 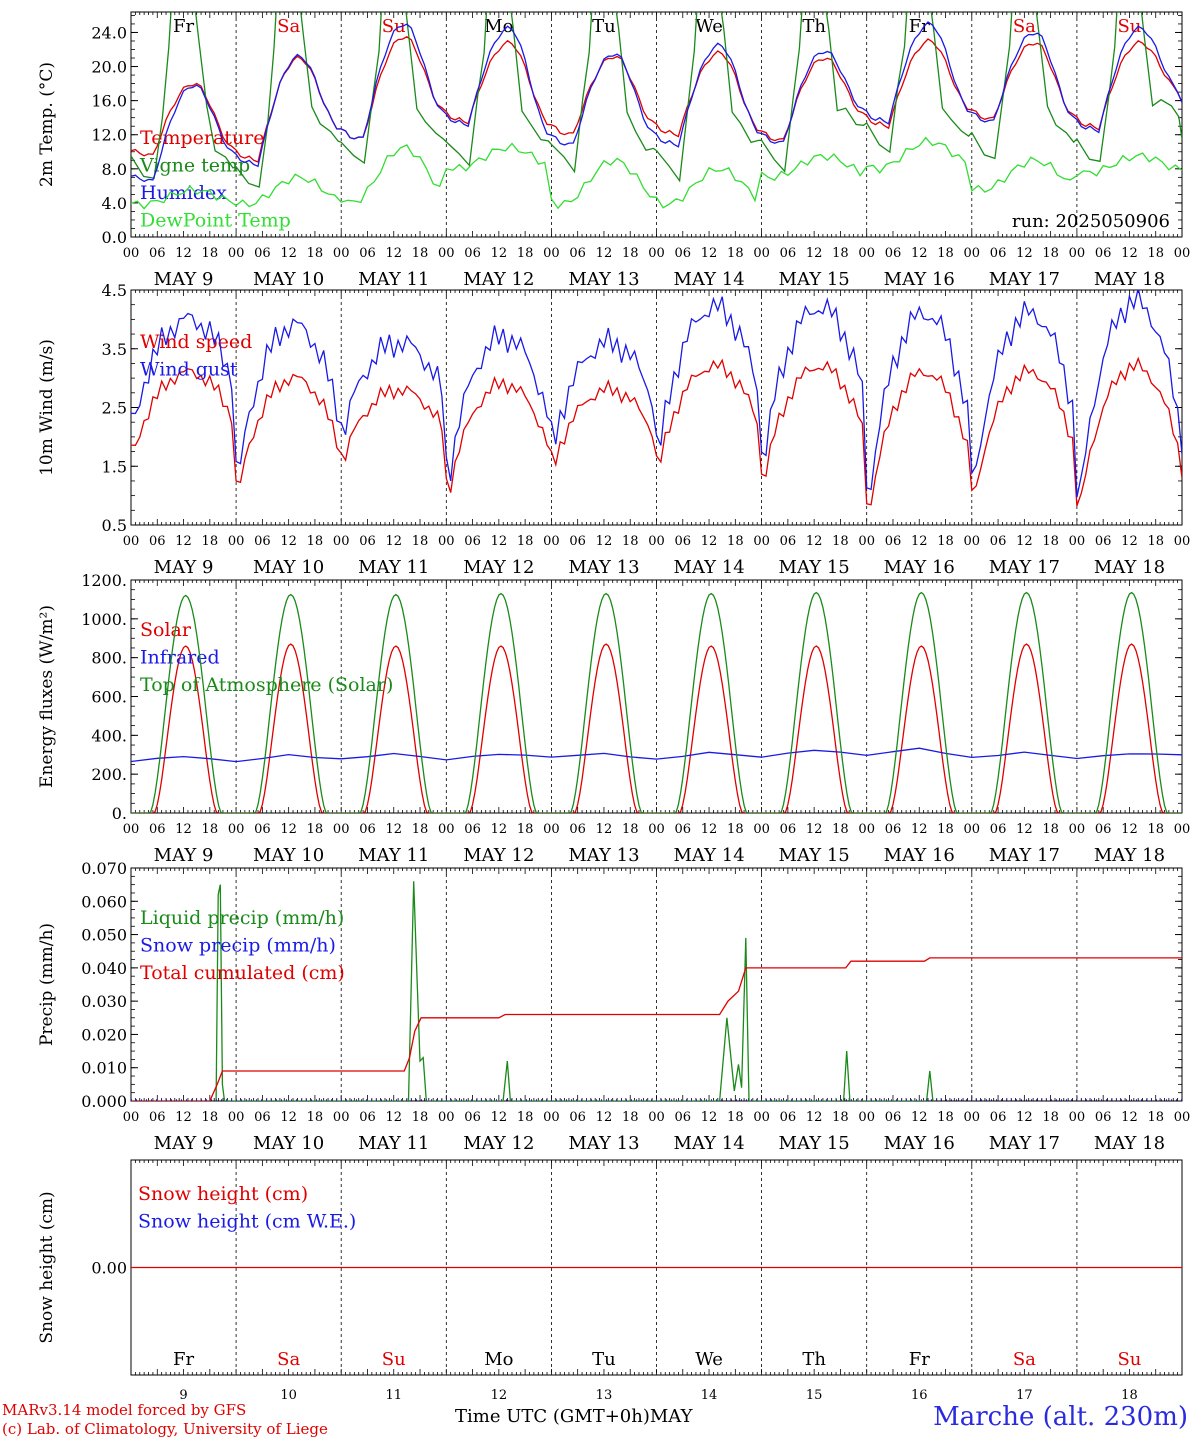 What do you see at coordinates (288, 1143) in the screenshot?
I see `date-label: MAY 10` at bounding box center [288, 1143].